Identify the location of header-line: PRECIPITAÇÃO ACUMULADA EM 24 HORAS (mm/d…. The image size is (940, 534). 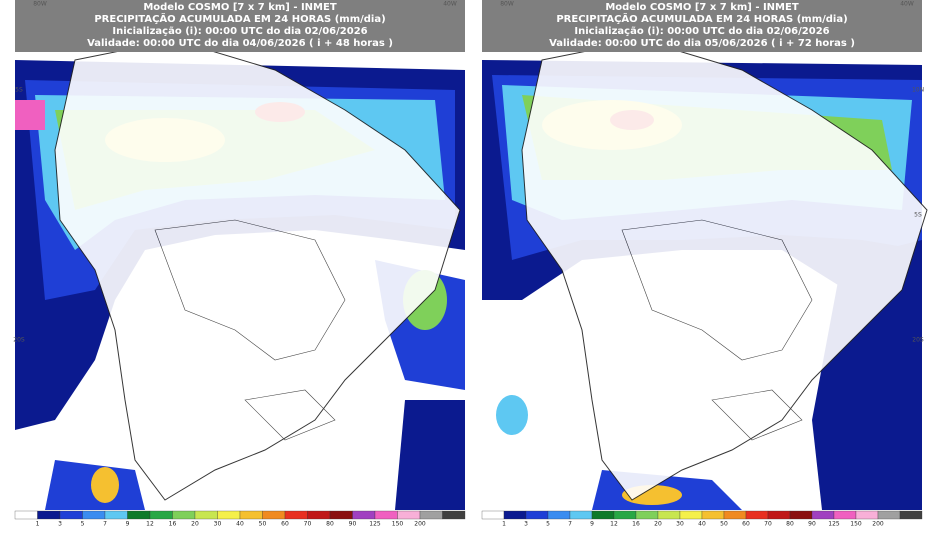
(239, 18).